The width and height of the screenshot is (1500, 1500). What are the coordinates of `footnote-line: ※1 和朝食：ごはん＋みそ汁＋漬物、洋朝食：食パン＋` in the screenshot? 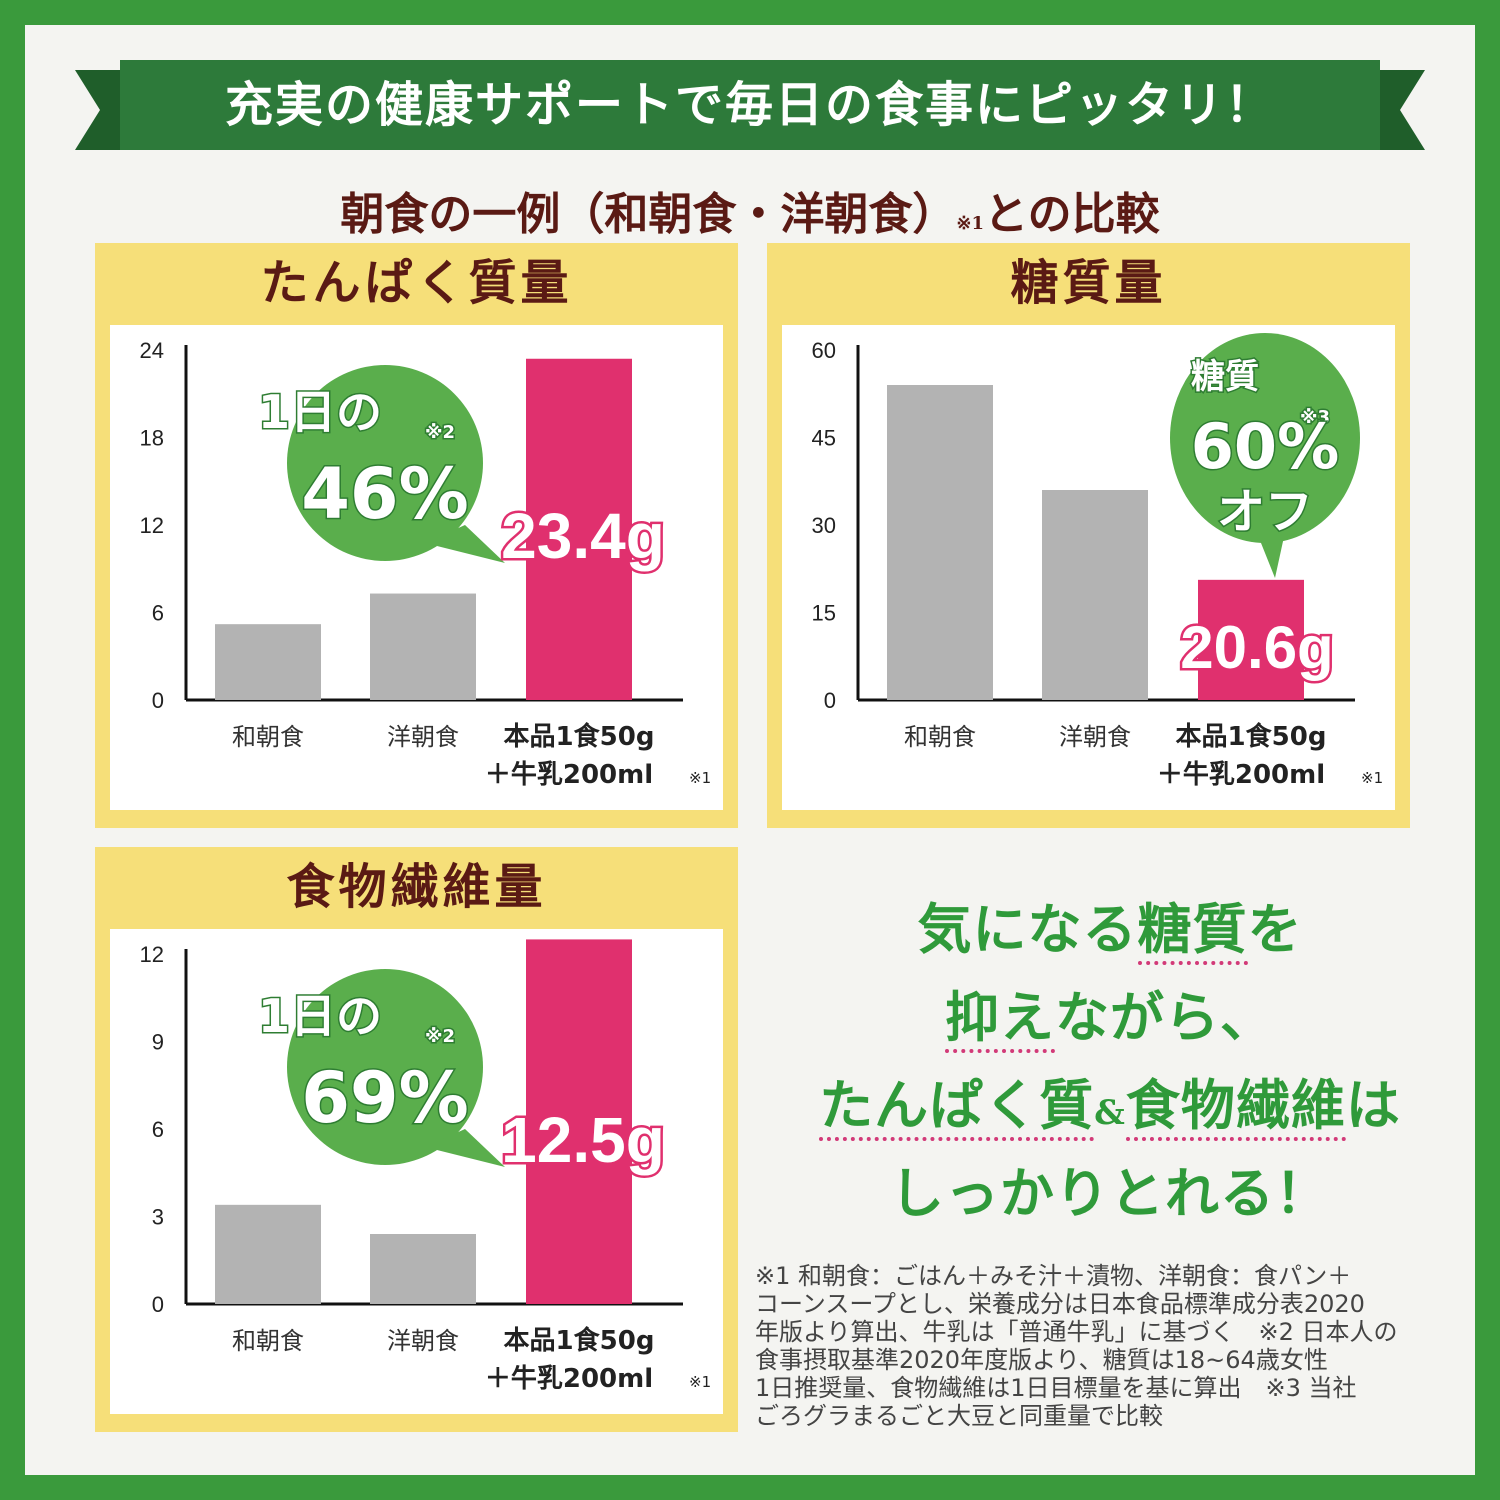 It's located at (1053, 1276).